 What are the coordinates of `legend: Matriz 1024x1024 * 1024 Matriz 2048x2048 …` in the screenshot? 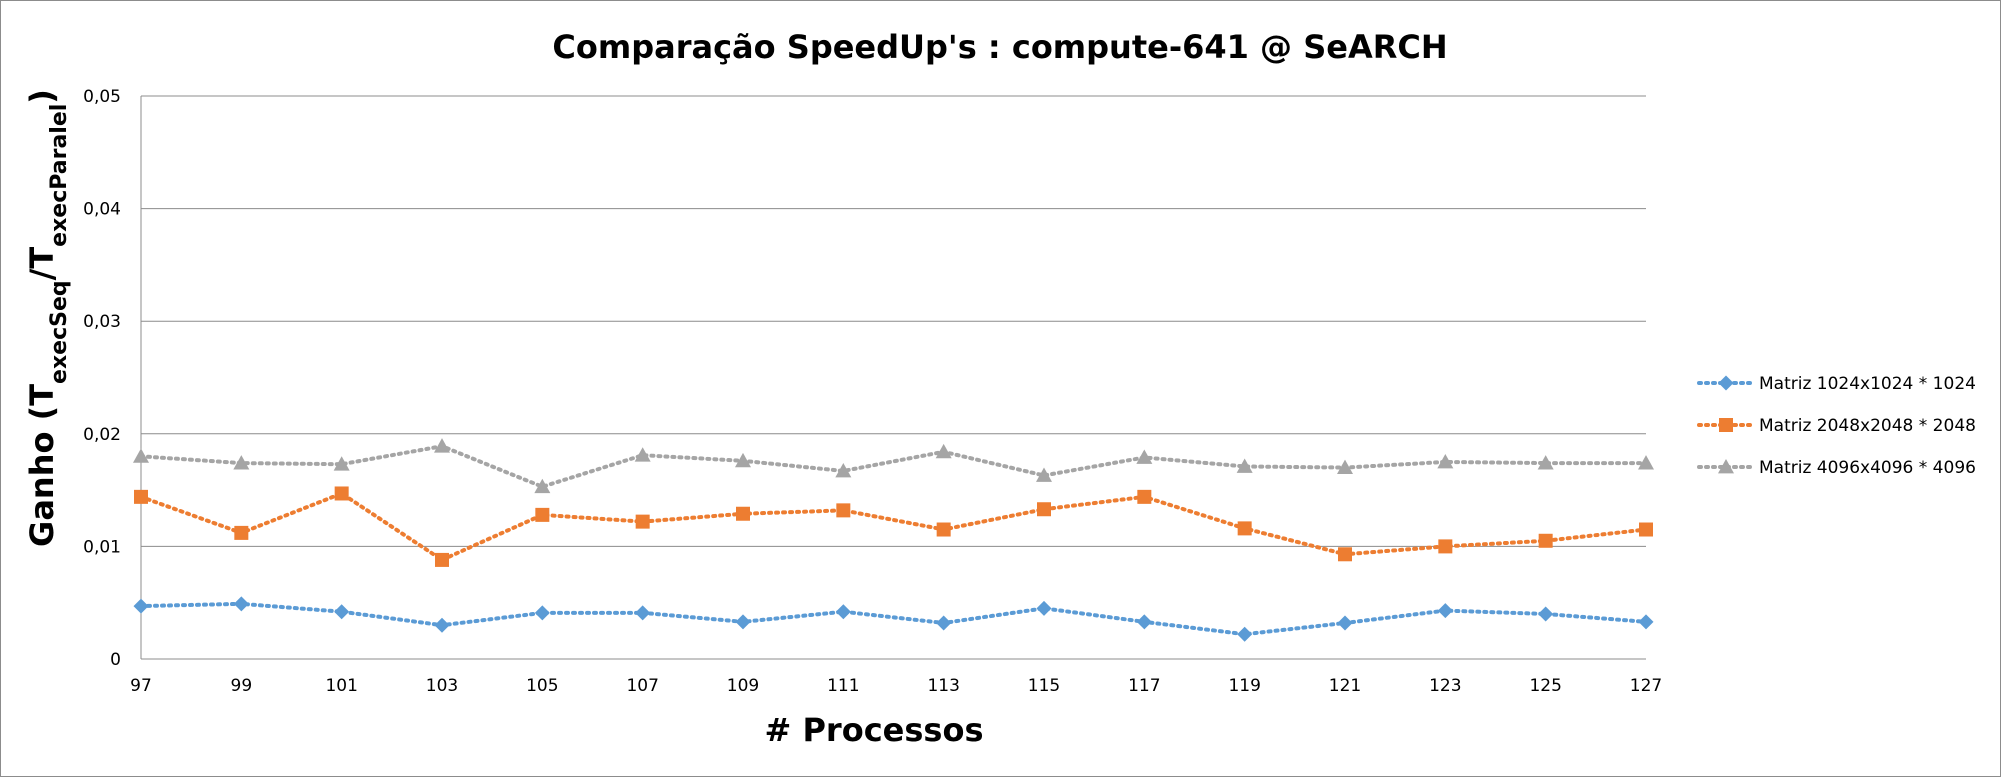 It's located at (1836, 426).